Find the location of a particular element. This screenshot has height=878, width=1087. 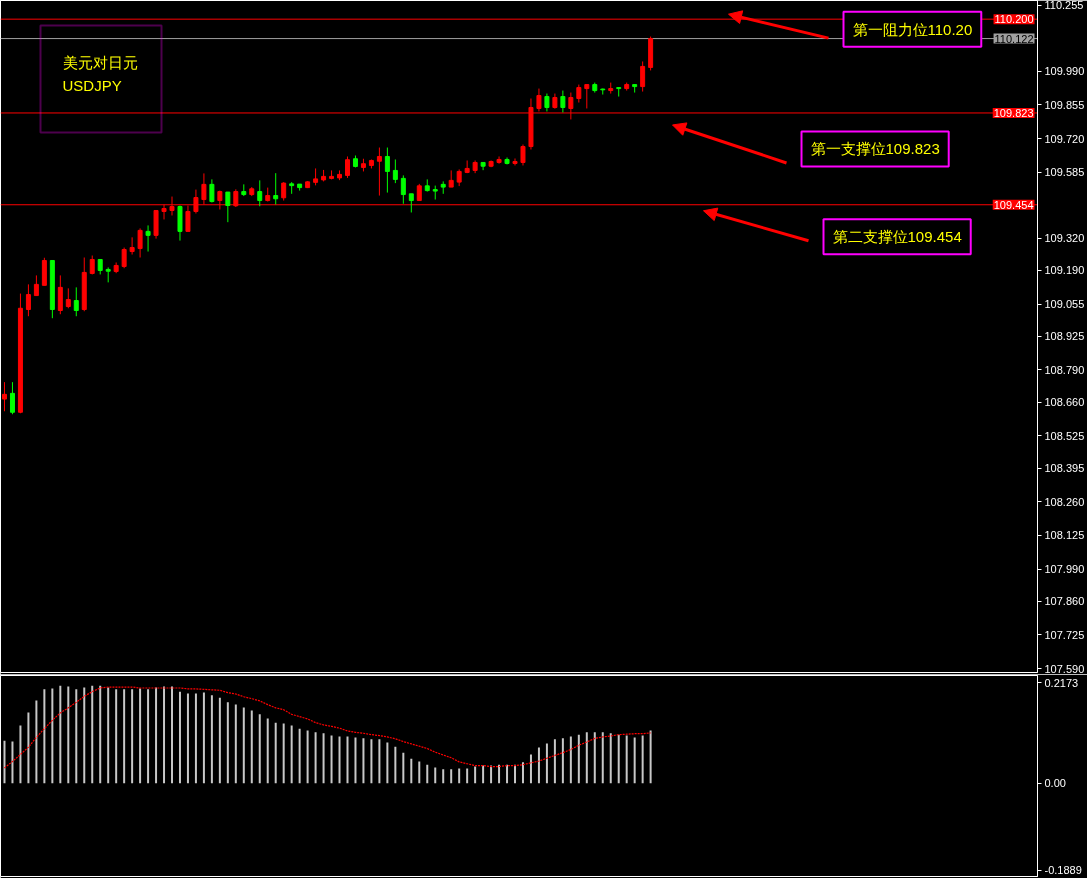

y-tick-label: 109.720 is located at coordinates (1064, 138).